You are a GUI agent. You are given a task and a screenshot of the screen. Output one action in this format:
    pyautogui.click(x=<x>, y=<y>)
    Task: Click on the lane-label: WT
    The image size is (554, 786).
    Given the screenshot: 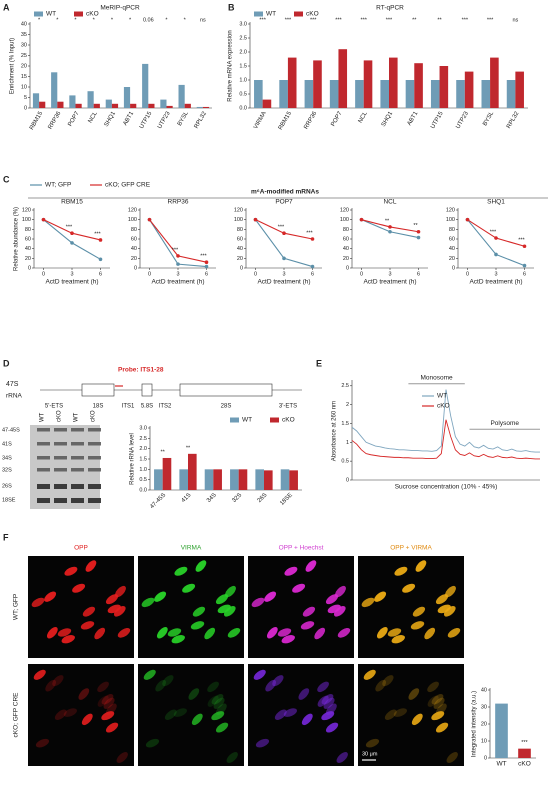 What is the action you would take?
    pyautogui.click(x=43, y=417)
    